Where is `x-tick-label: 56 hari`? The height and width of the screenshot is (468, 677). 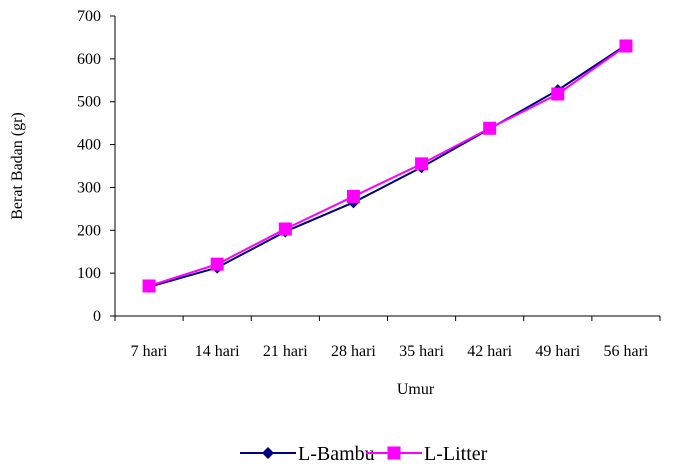
x-tick-label: 56 hari is located at coordinates (626, 351).